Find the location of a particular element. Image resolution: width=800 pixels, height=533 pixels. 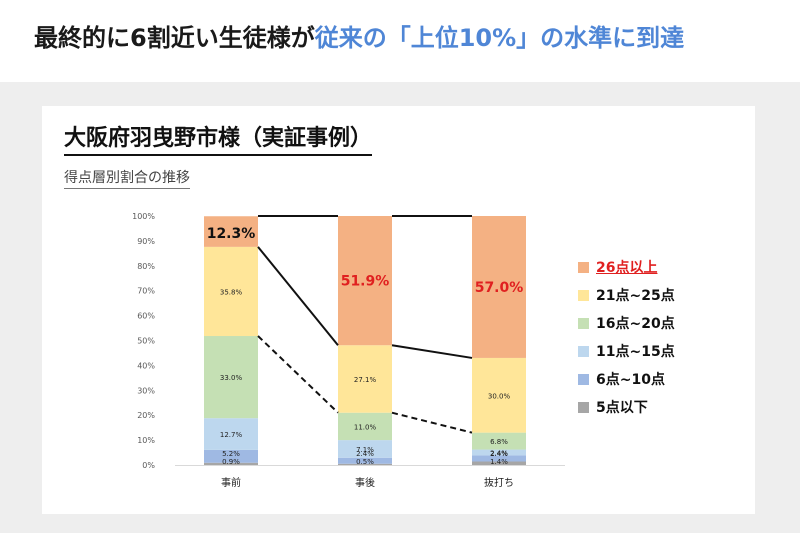

data-label: 30.0% is located at coordinates (499, 396).